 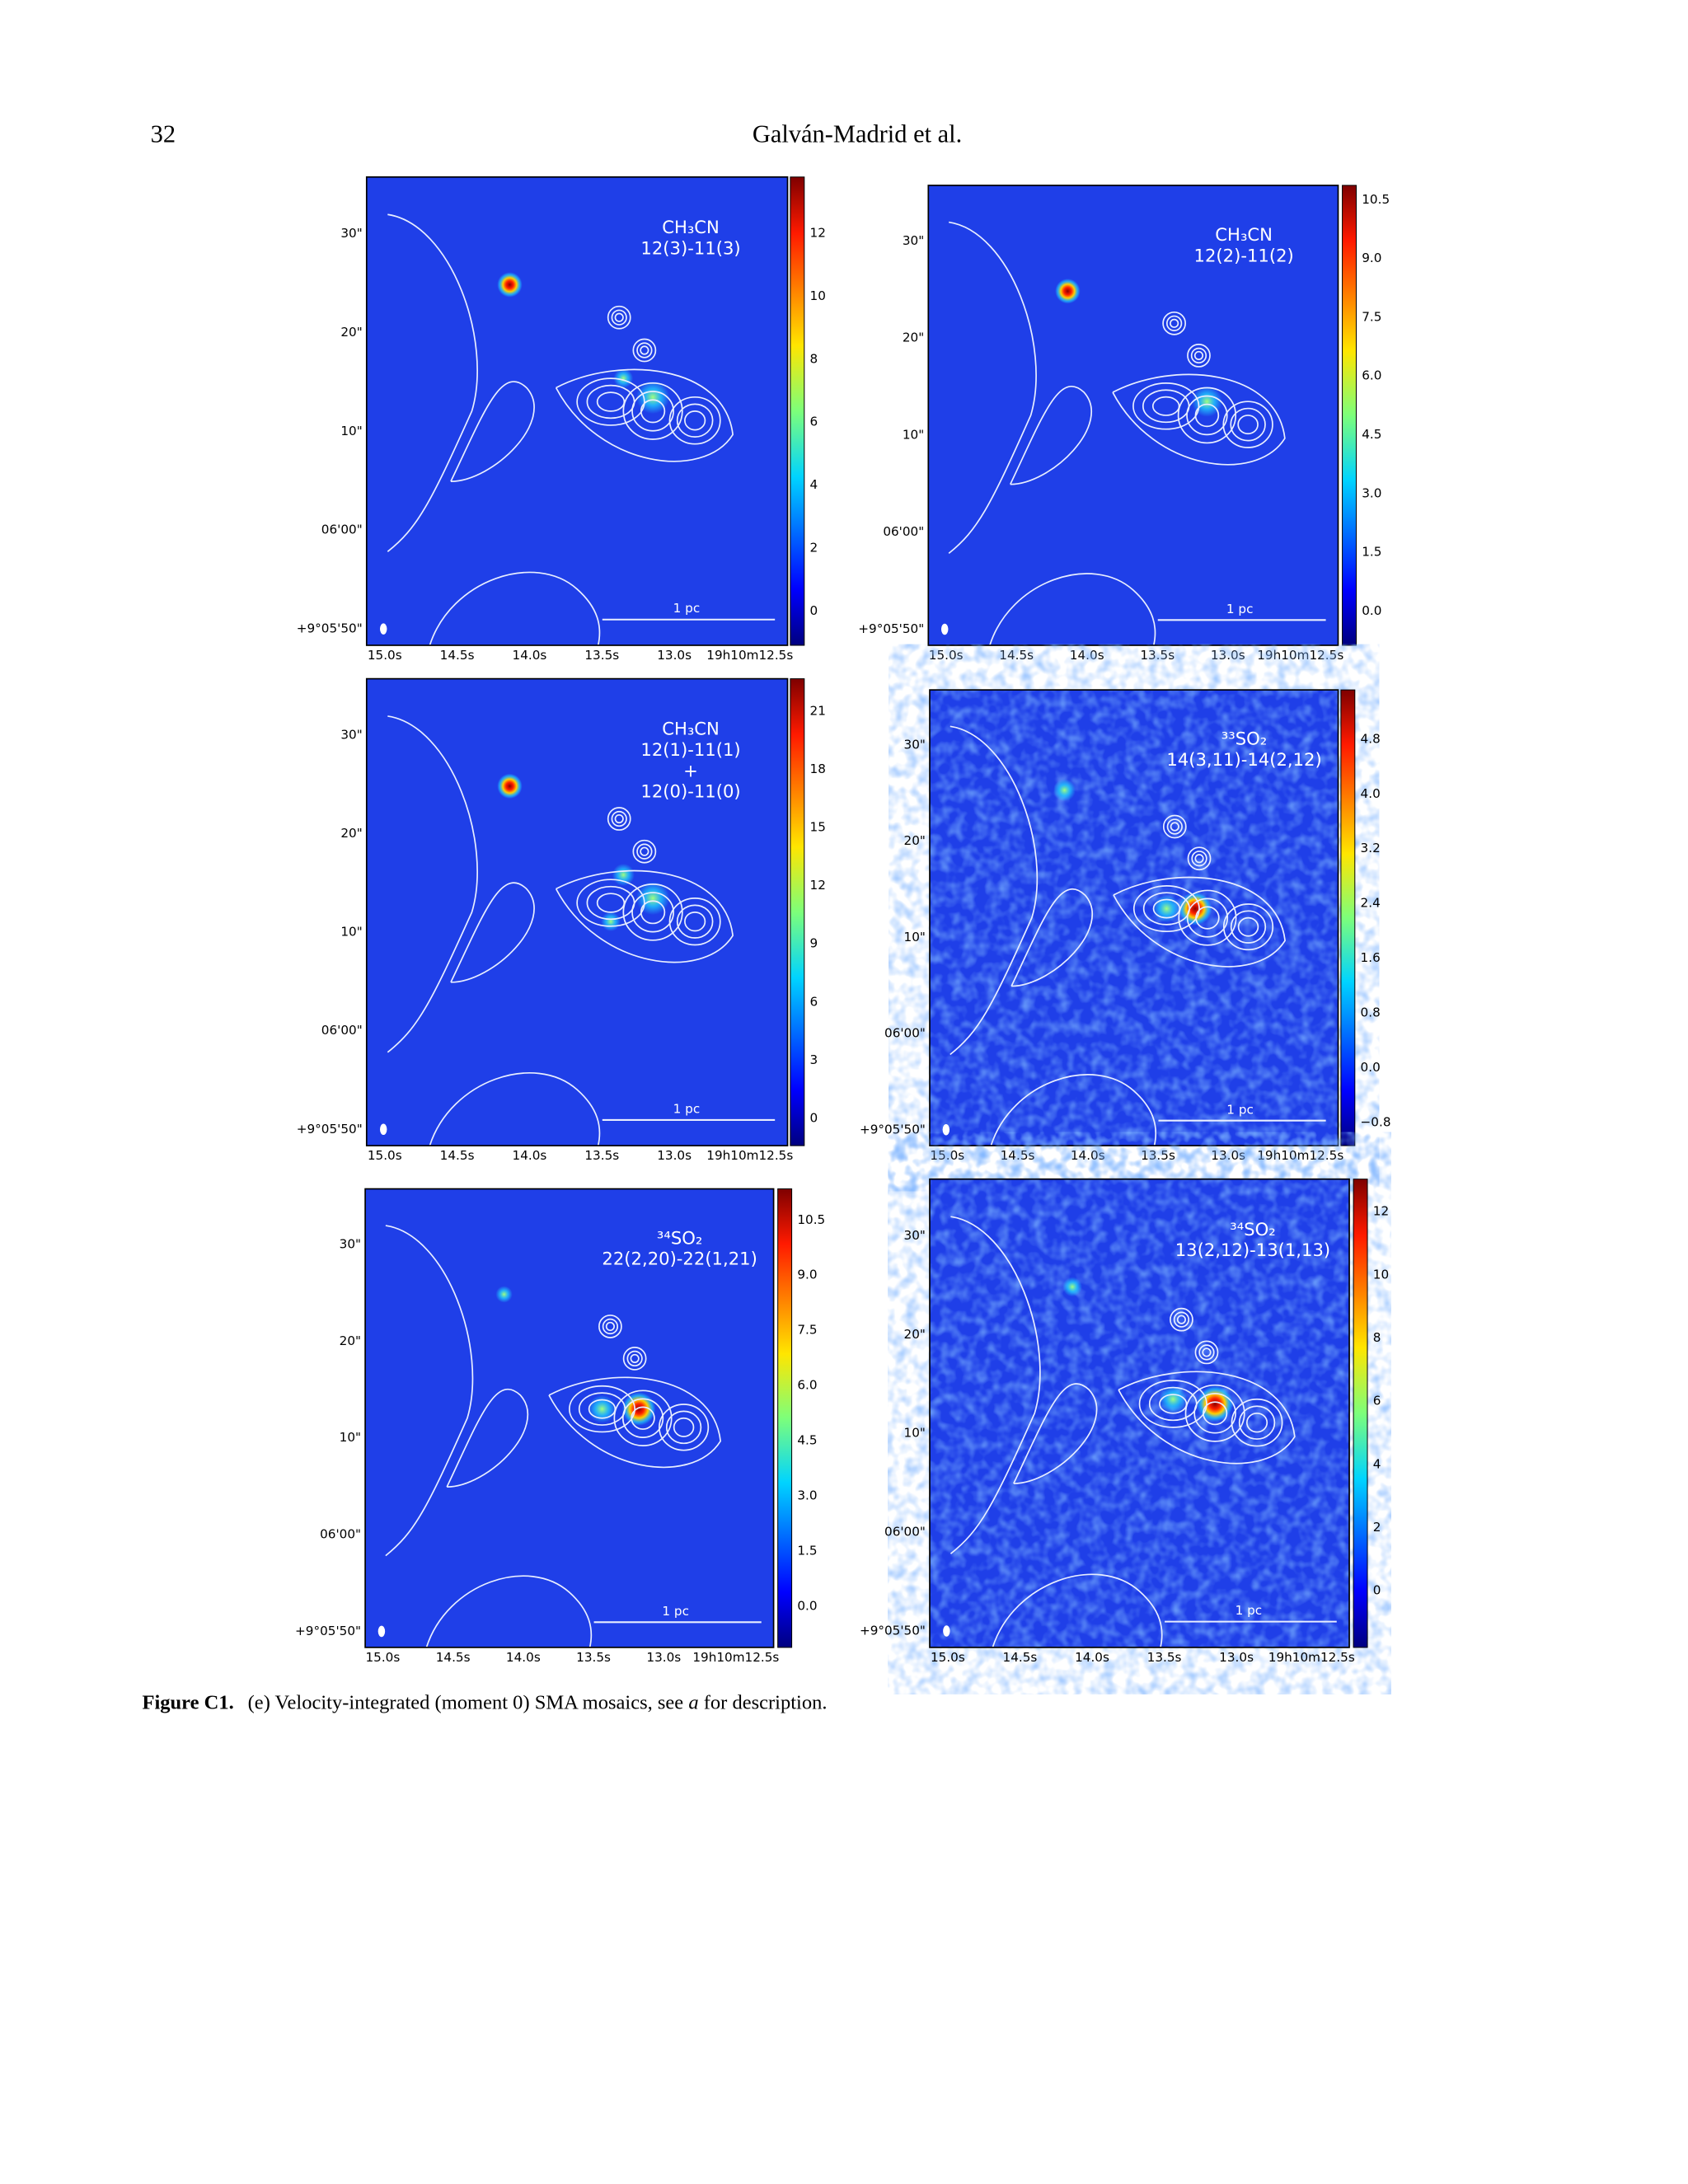 I want to click on colorbar-tick-label: 3, so click(x=814, y=1059).